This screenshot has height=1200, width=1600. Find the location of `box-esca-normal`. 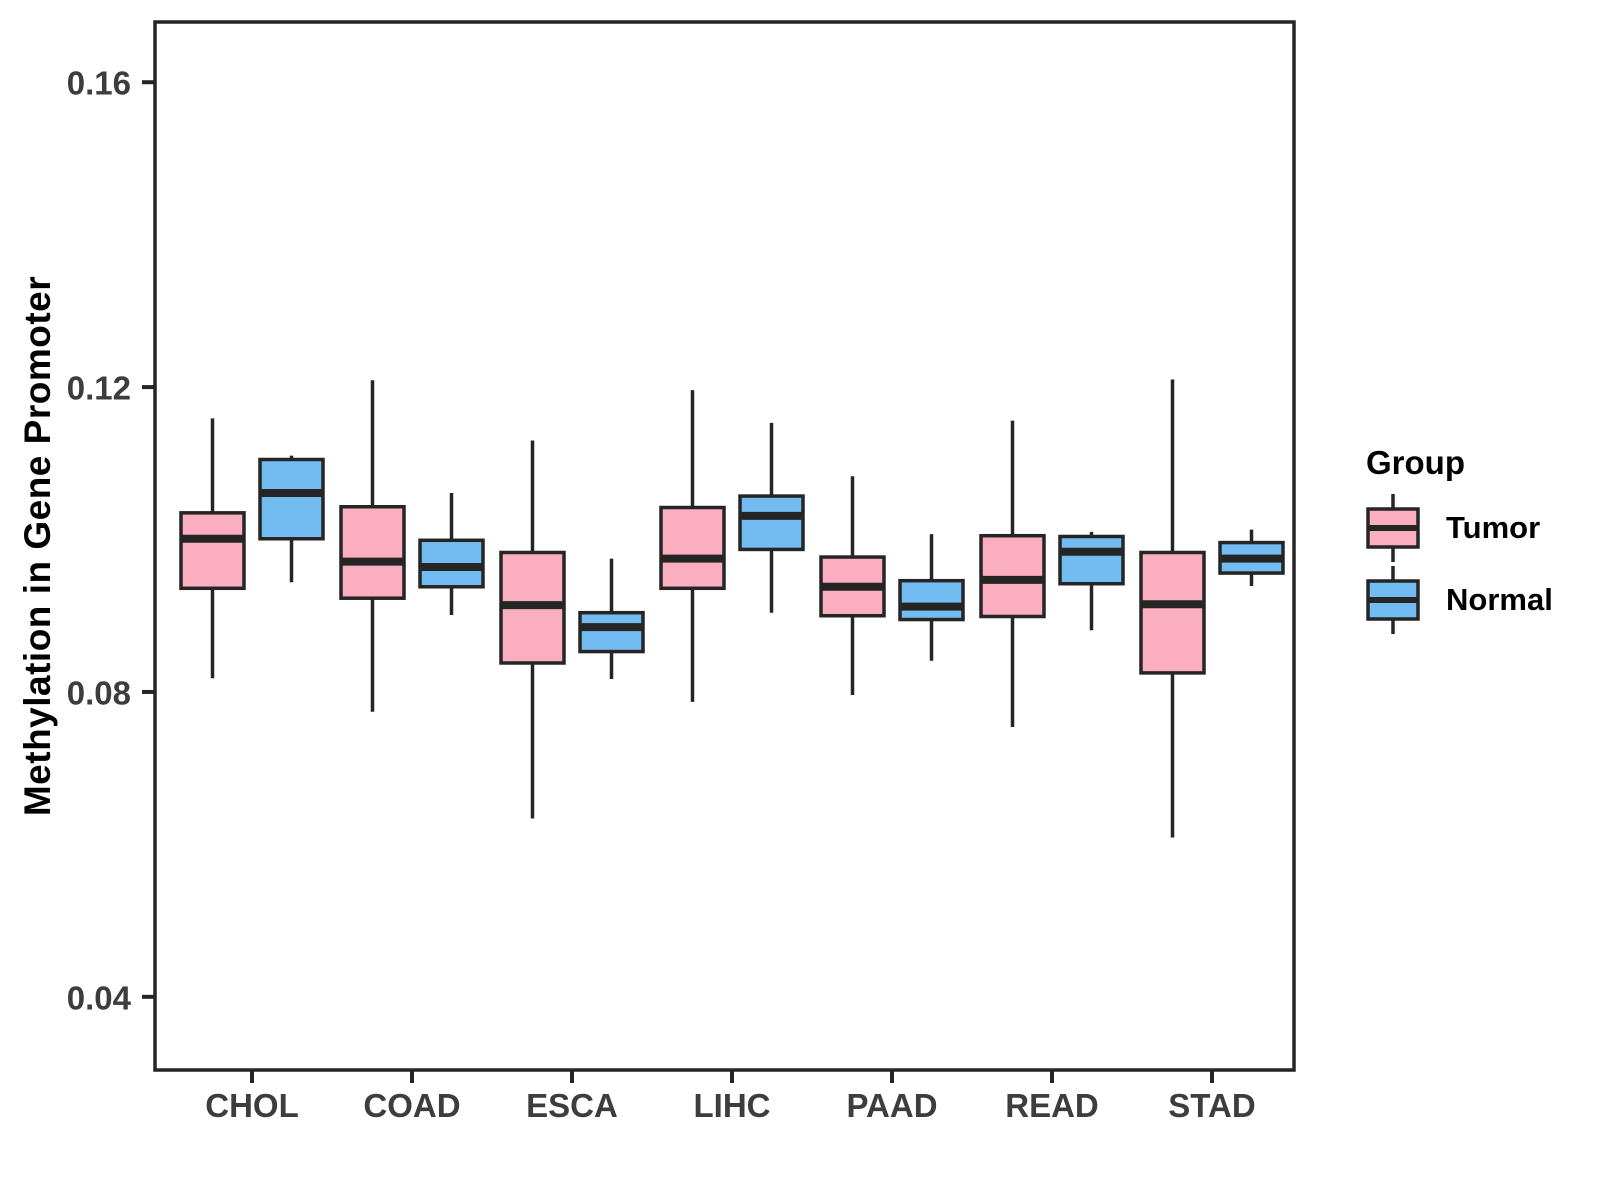

box-esca-normal is located at coordinates (611, 632).